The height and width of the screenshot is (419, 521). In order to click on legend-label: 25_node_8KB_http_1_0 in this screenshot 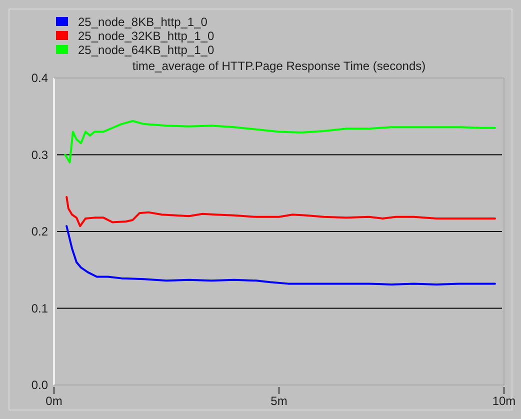, I will do `click(143, 22)`.